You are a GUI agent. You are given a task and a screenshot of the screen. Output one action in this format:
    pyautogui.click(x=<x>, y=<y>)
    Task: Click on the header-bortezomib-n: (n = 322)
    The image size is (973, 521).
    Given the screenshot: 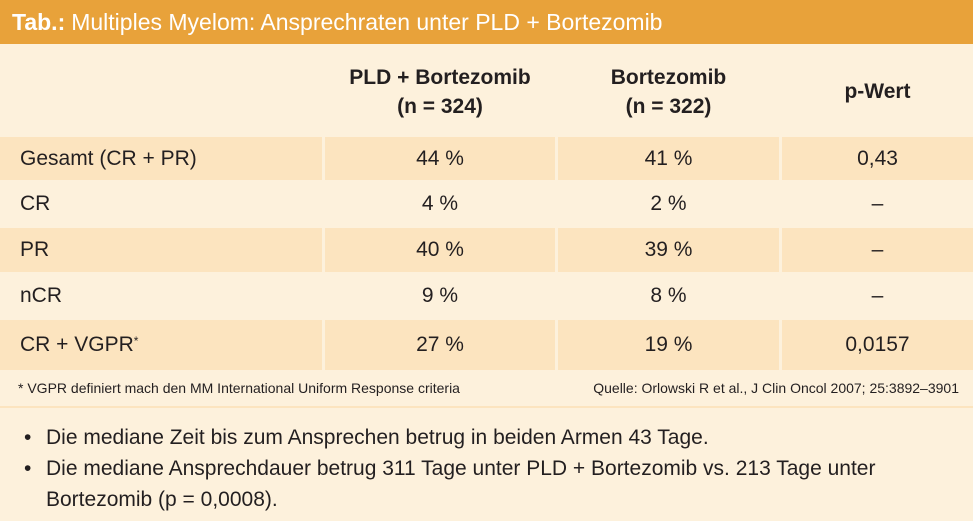 What is the action you would take?
    pyautogui.click(x=668, y=106)
    